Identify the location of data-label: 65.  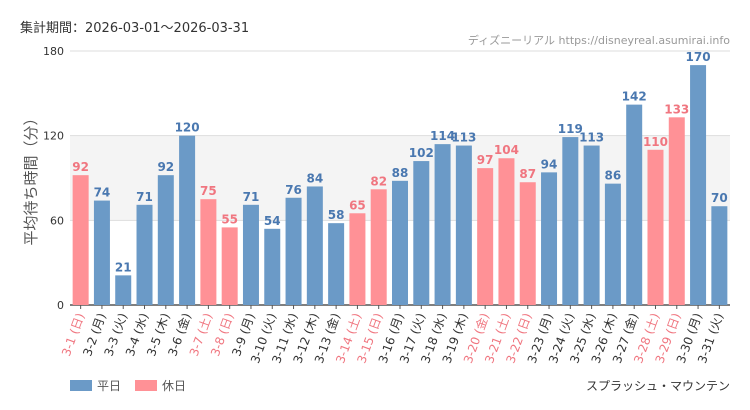
(357, 205).